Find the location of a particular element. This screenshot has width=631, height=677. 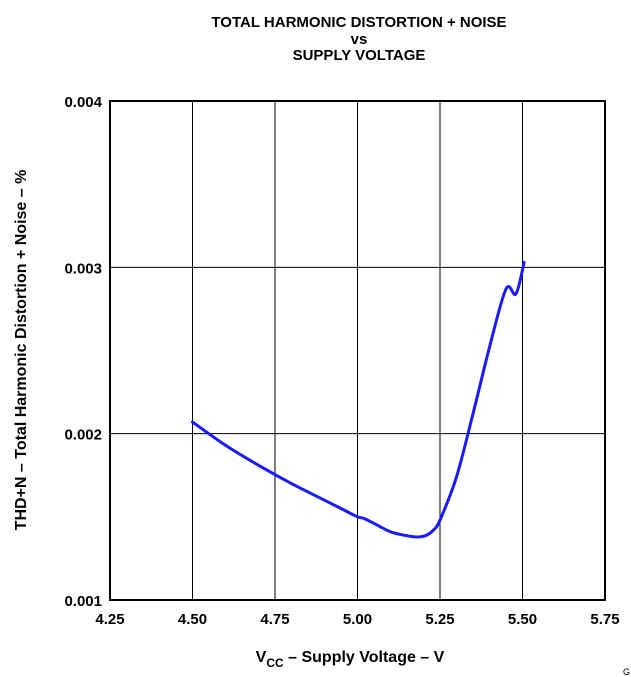

x-tick-labels: 4.25 4.50 4.75 5.00 5.25 5.50 5.75 is located at coordinates (357, 619).